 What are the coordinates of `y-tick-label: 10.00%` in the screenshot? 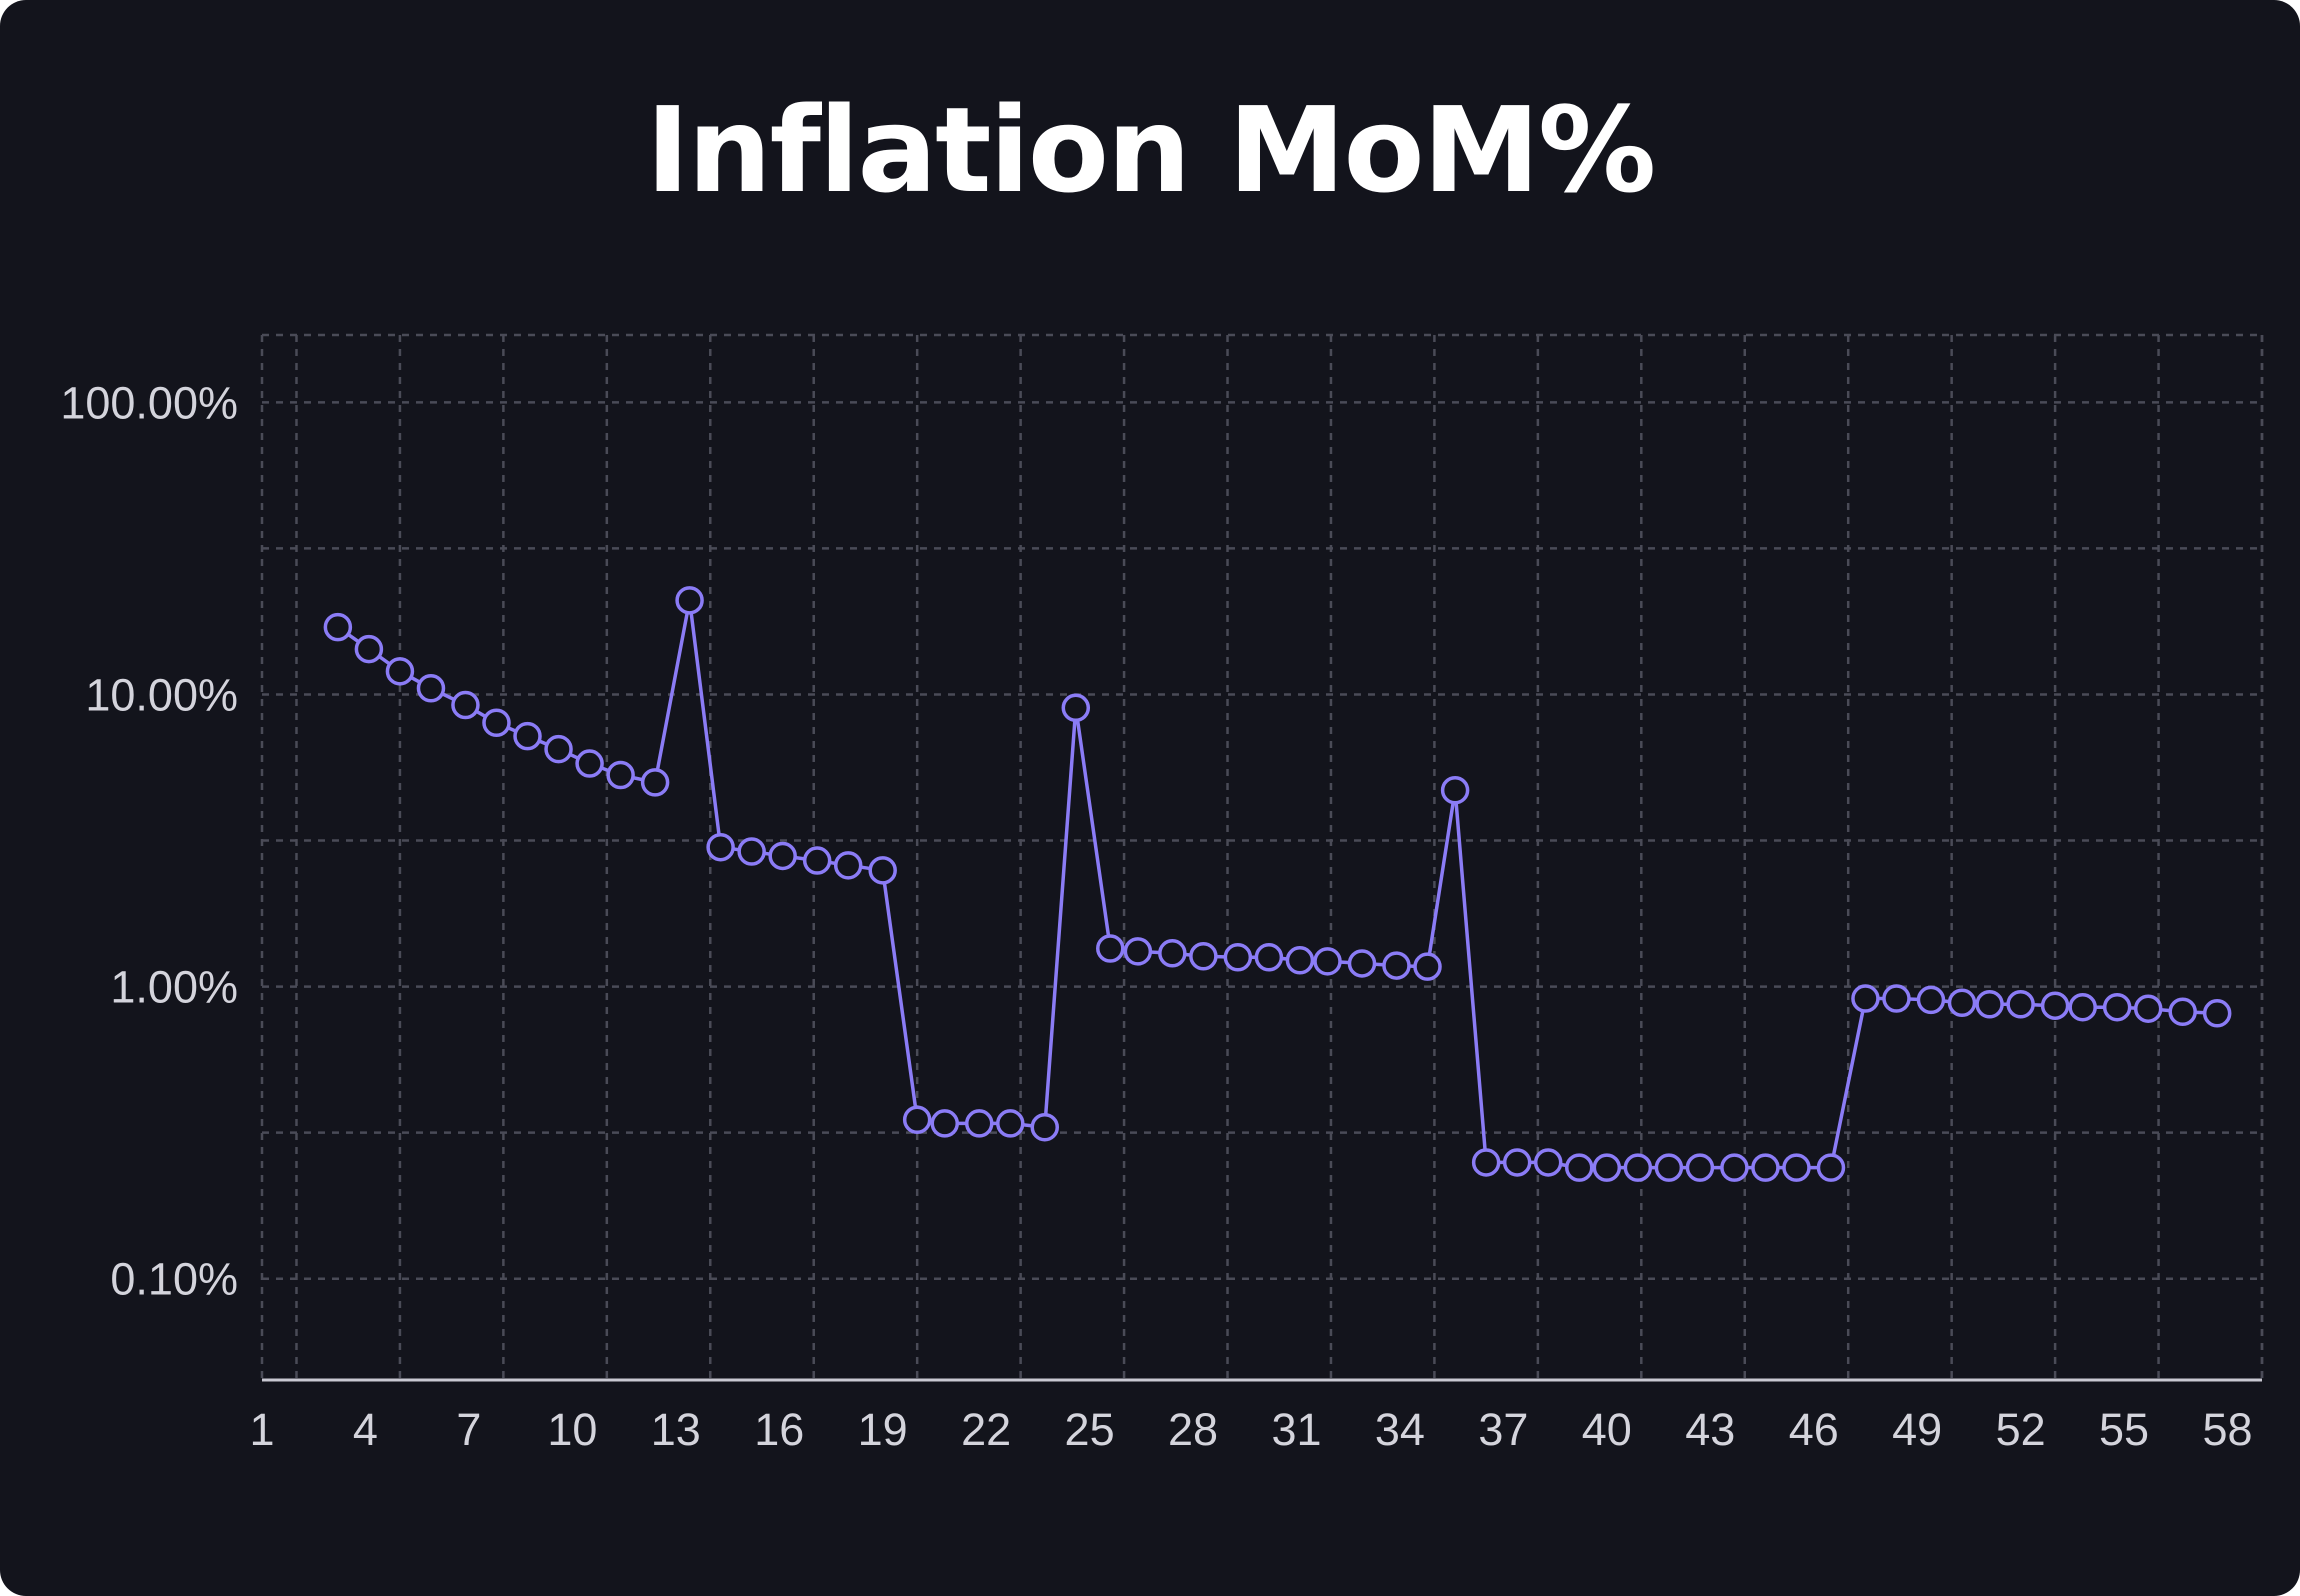 It's located at (161, 694).